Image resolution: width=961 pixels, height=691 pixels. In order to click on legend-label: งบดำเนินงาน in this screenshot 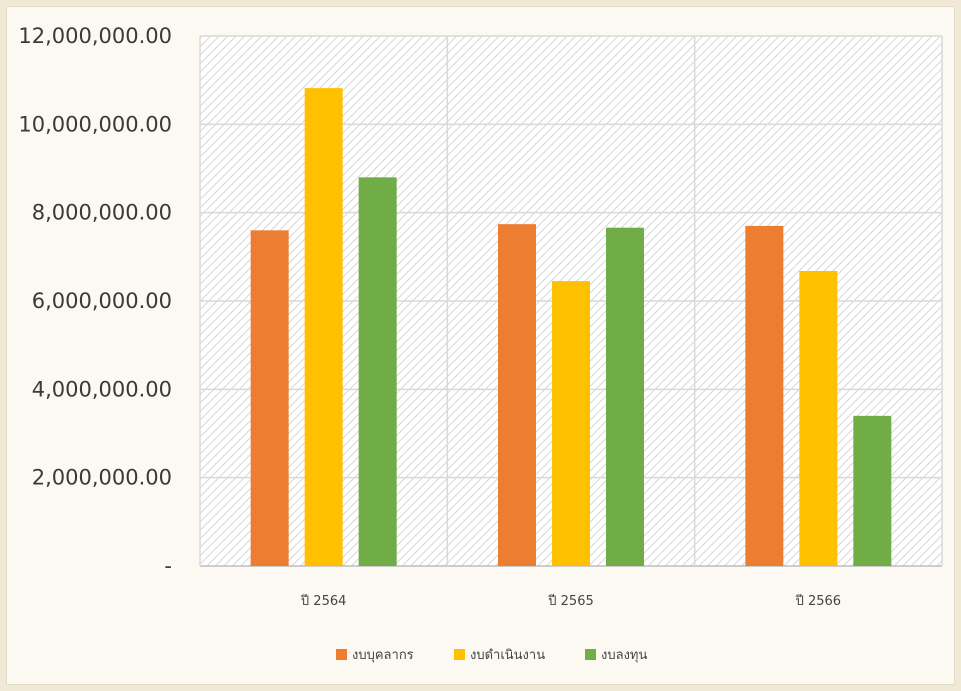, I will do `click(507, 655)`.